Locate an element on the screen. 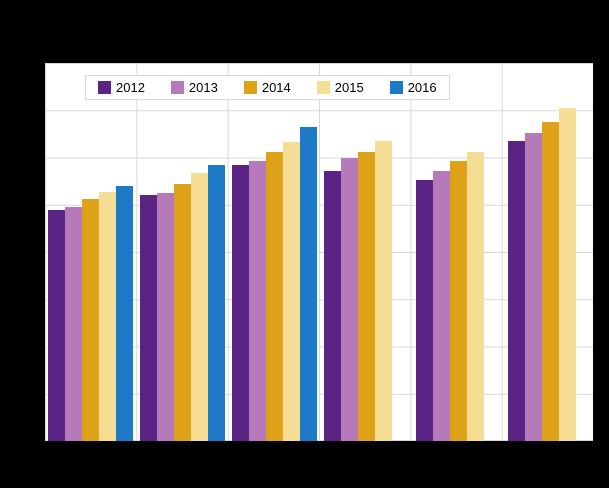 This screenshot has height=488, width=609. legend-item-2014: 2014 is located at coordinates (267, 87).